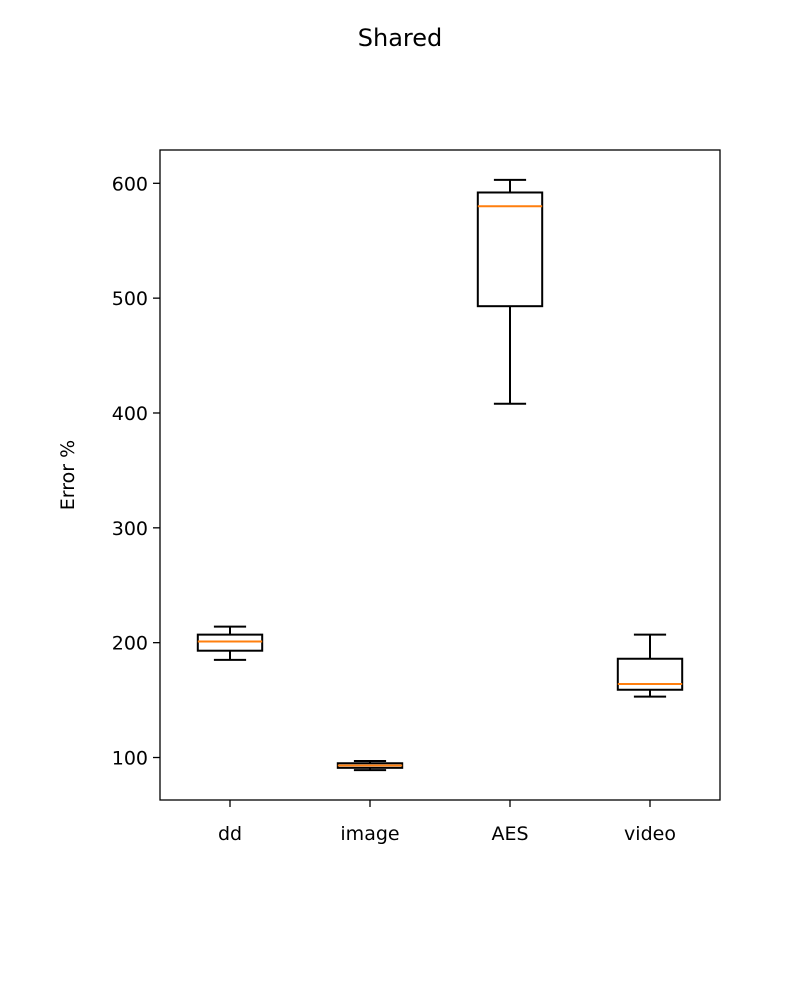 This screenshot has width=800, height=1000. Describe the element at coordinates (650, 834) in the screenshot. I see `x-tick-label-video: video` at that location.